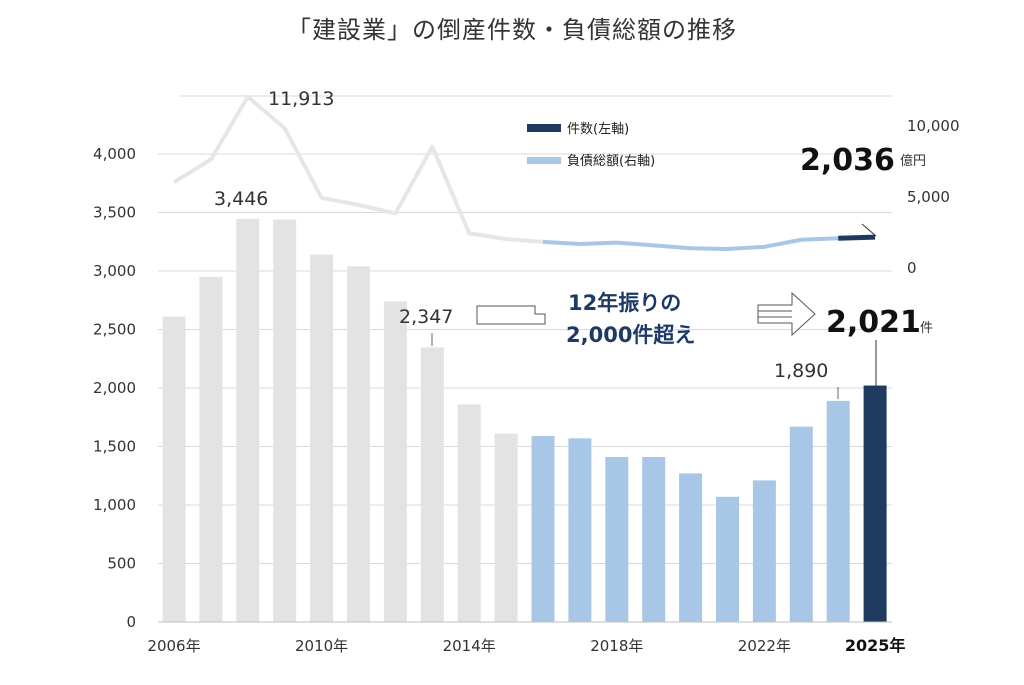 This screenshot has width=1024, height=685. I want to click on peak-line-label: 11,913, so click(301, 99).